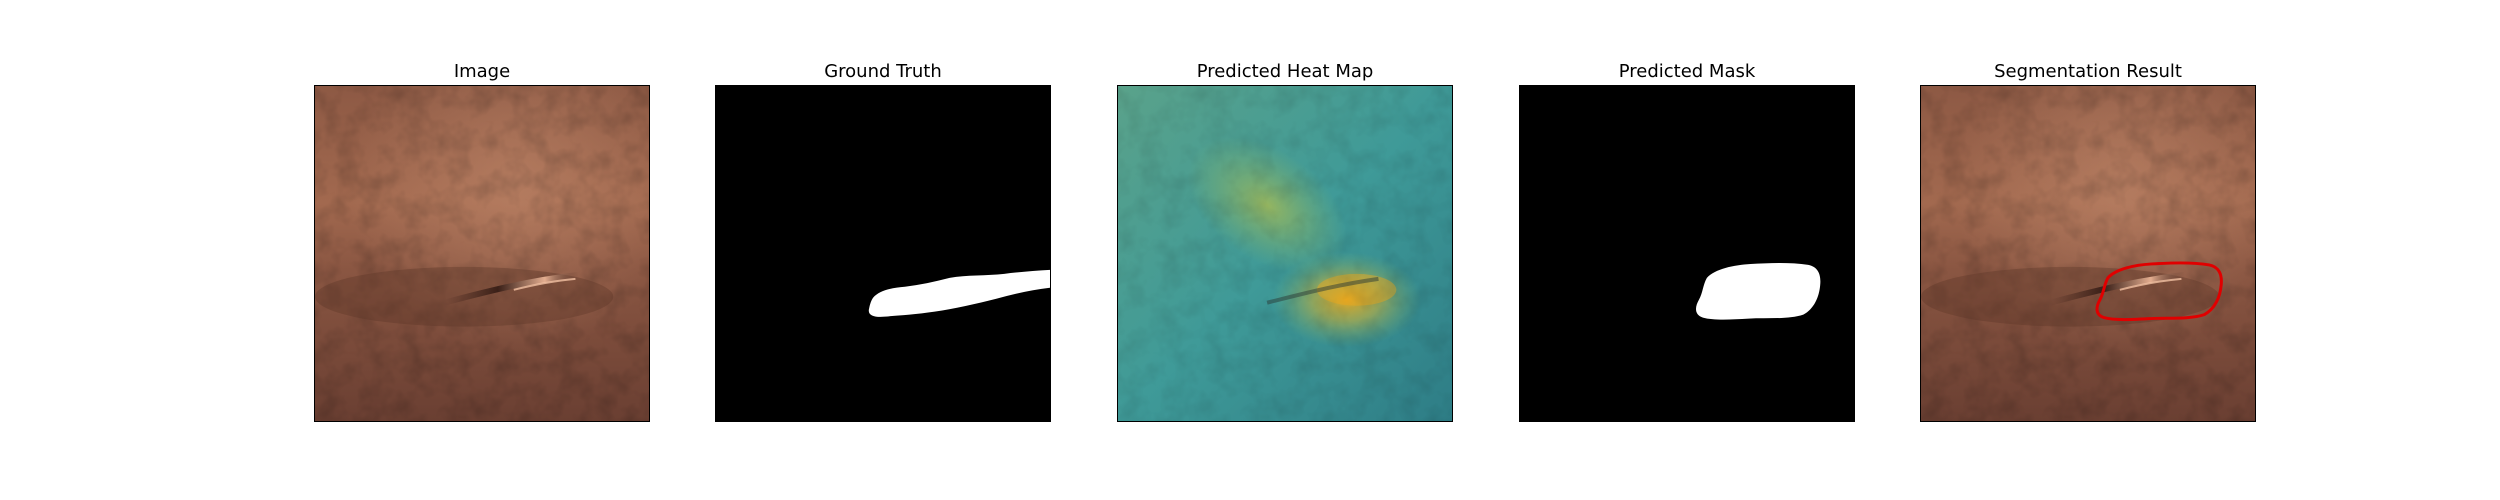 The width and height of the screenshot is (2500, 500). What do you see at coordinates (1687, 71) in the screenshot?
I see `panel-title-predicted-mask: Predicted Mask` at bounding box center [1687, 71].